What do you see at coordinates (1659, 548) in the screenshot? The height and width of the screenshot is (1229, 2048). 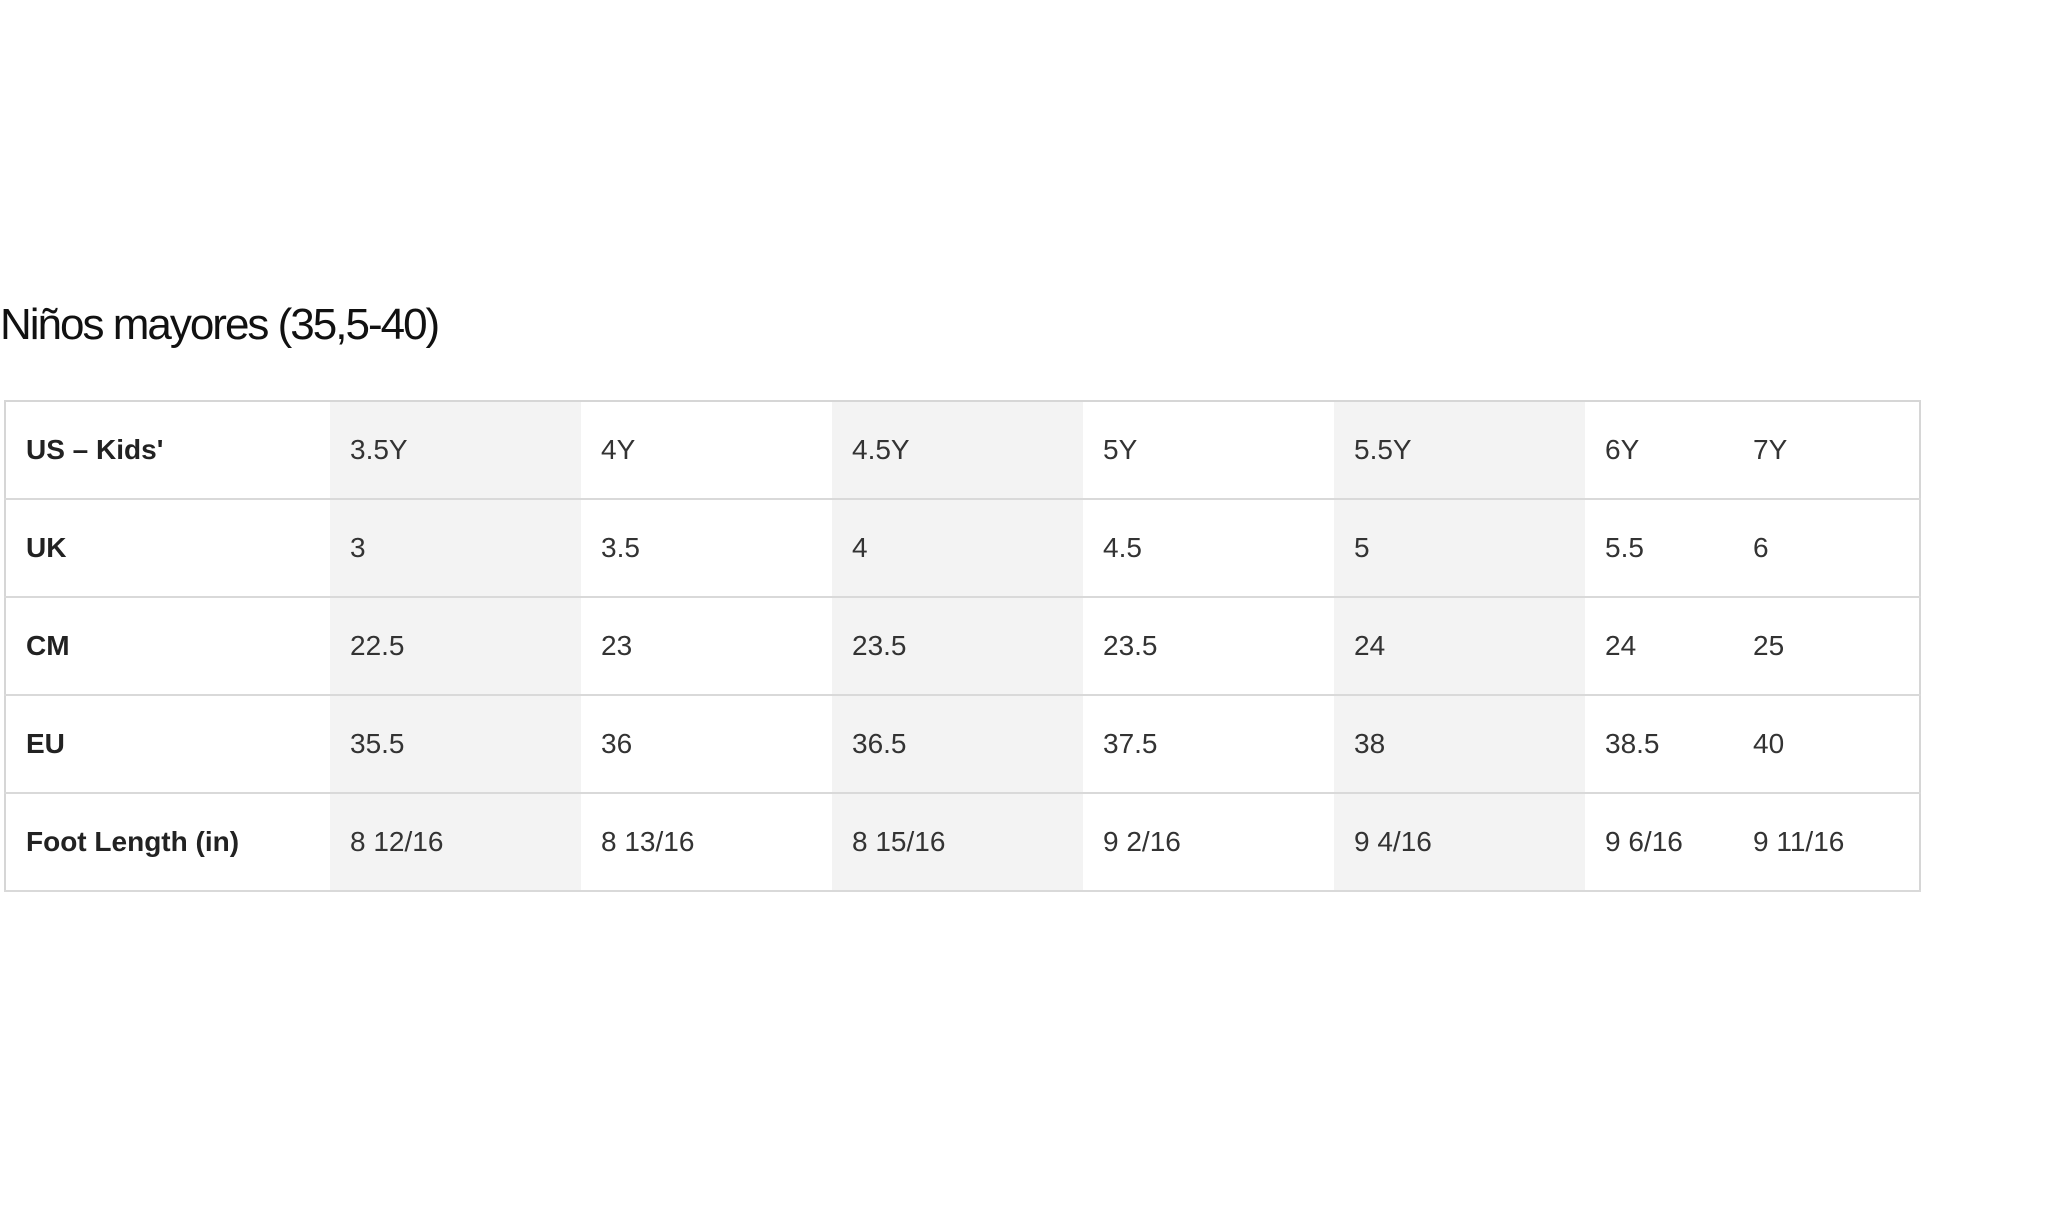 I see `table-cell: 5.5` at bounding box center [1659, 548].